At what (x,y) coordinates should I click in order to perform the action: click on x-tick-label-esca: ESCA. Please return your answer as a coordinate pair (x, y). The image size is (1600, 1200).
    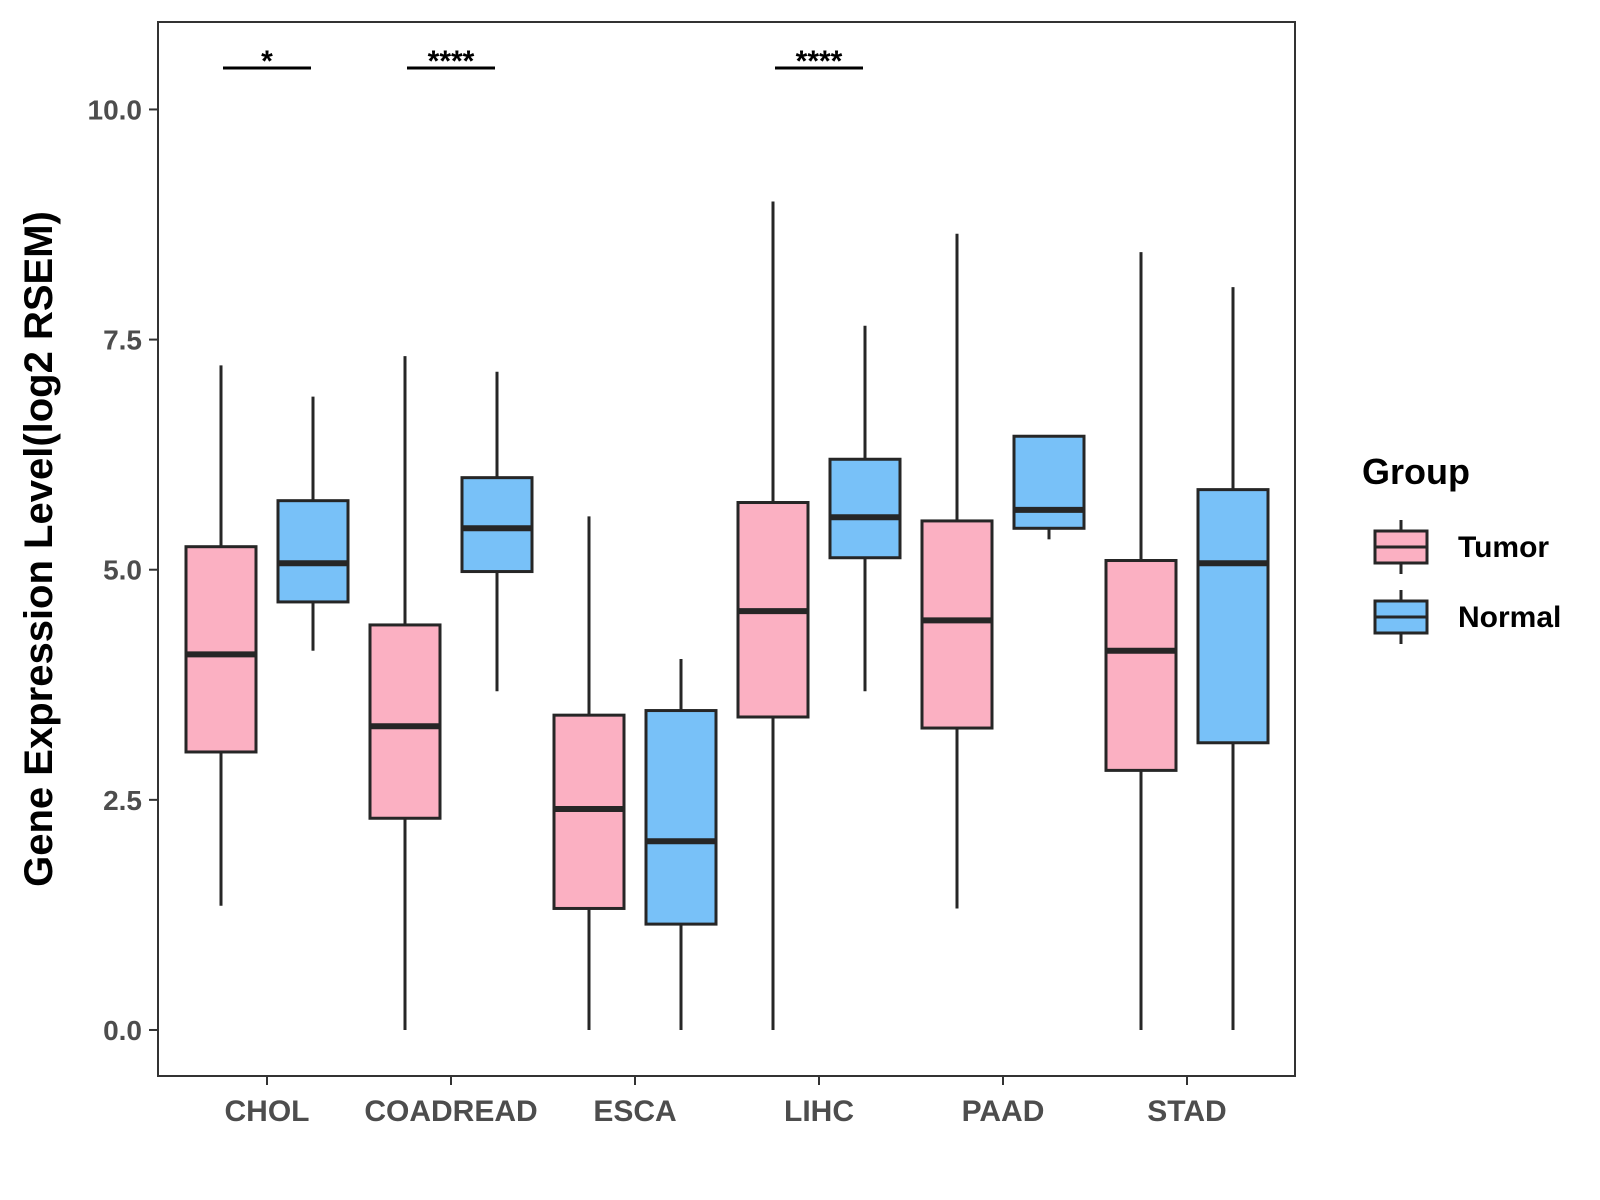
    Looking at the image, I should click on (634, 1111).